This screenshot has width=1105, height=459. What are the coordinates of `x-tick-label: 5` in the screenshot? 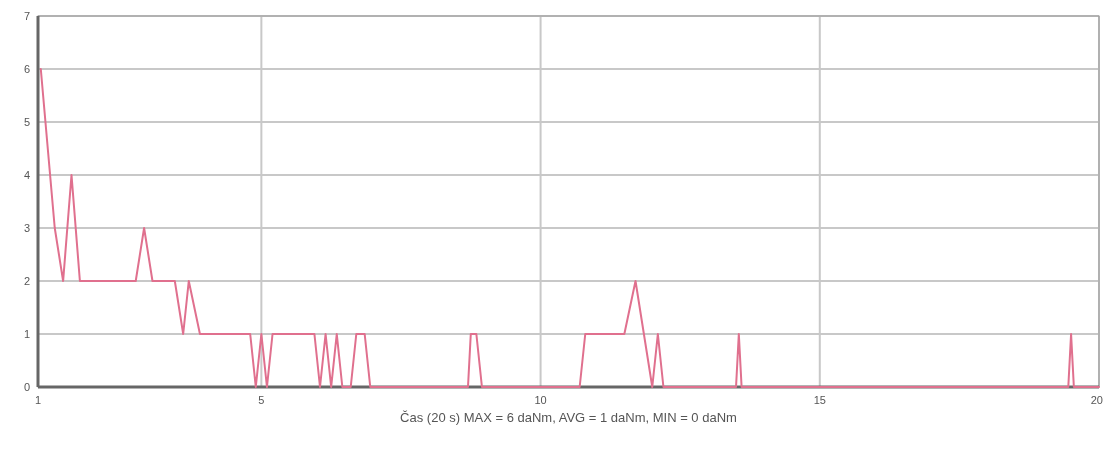 It's located at (261, 400).